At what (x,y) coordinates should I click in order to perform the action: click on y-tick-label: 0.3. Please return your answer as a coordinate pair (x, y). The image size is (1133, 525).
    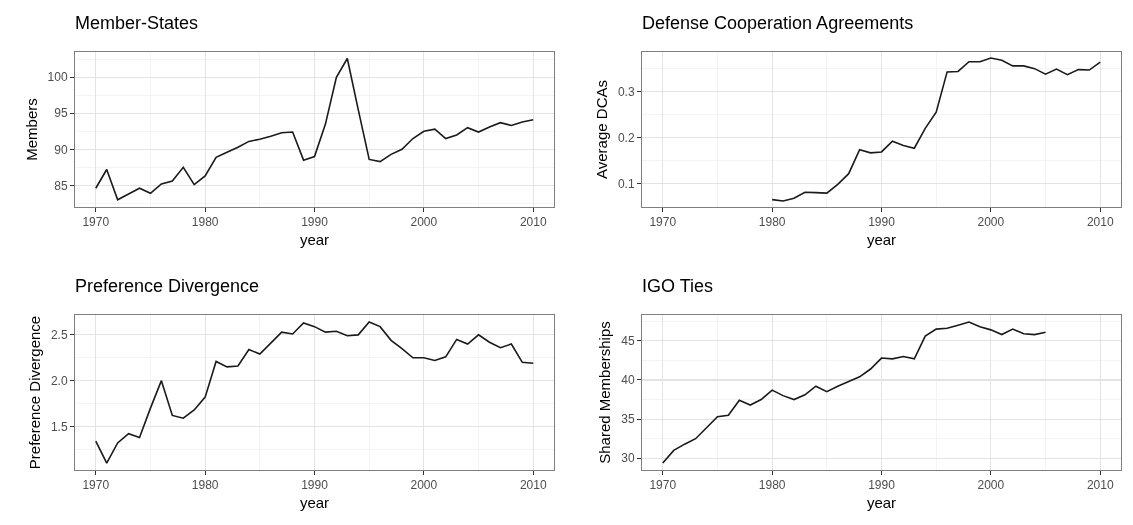
    Looking at the image, I should click on (626, 91).